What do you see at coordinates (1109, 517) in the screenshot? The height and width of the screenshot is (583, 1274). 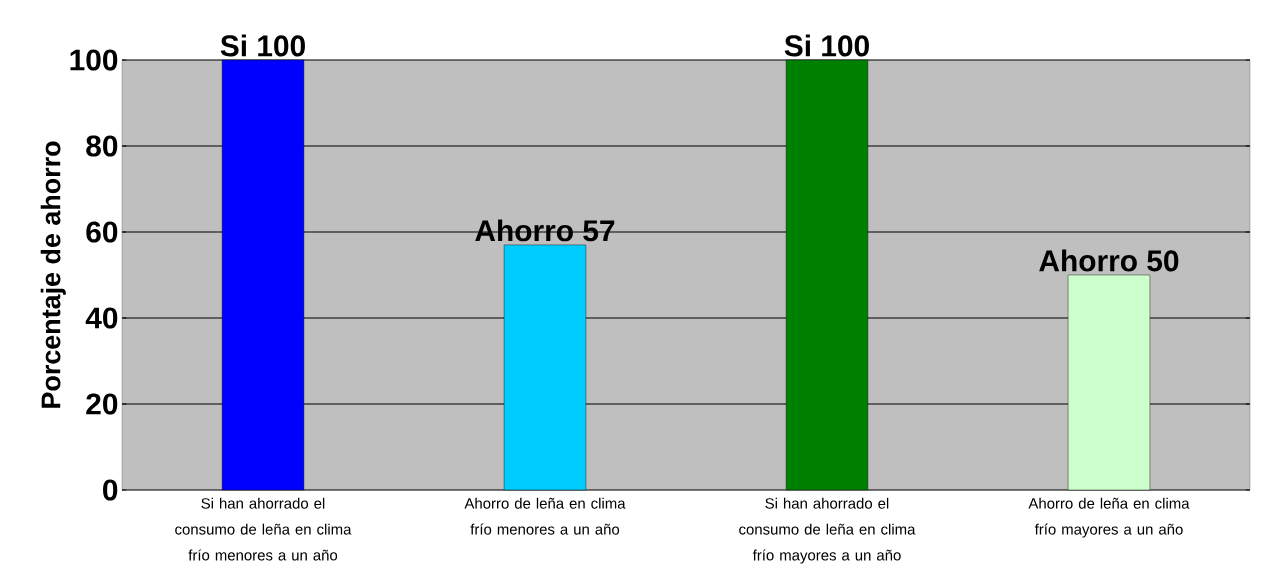 I see `x-tick-label: Ahorro de leña en clima frío mayores a un año` at bounding box center [1109, 517].